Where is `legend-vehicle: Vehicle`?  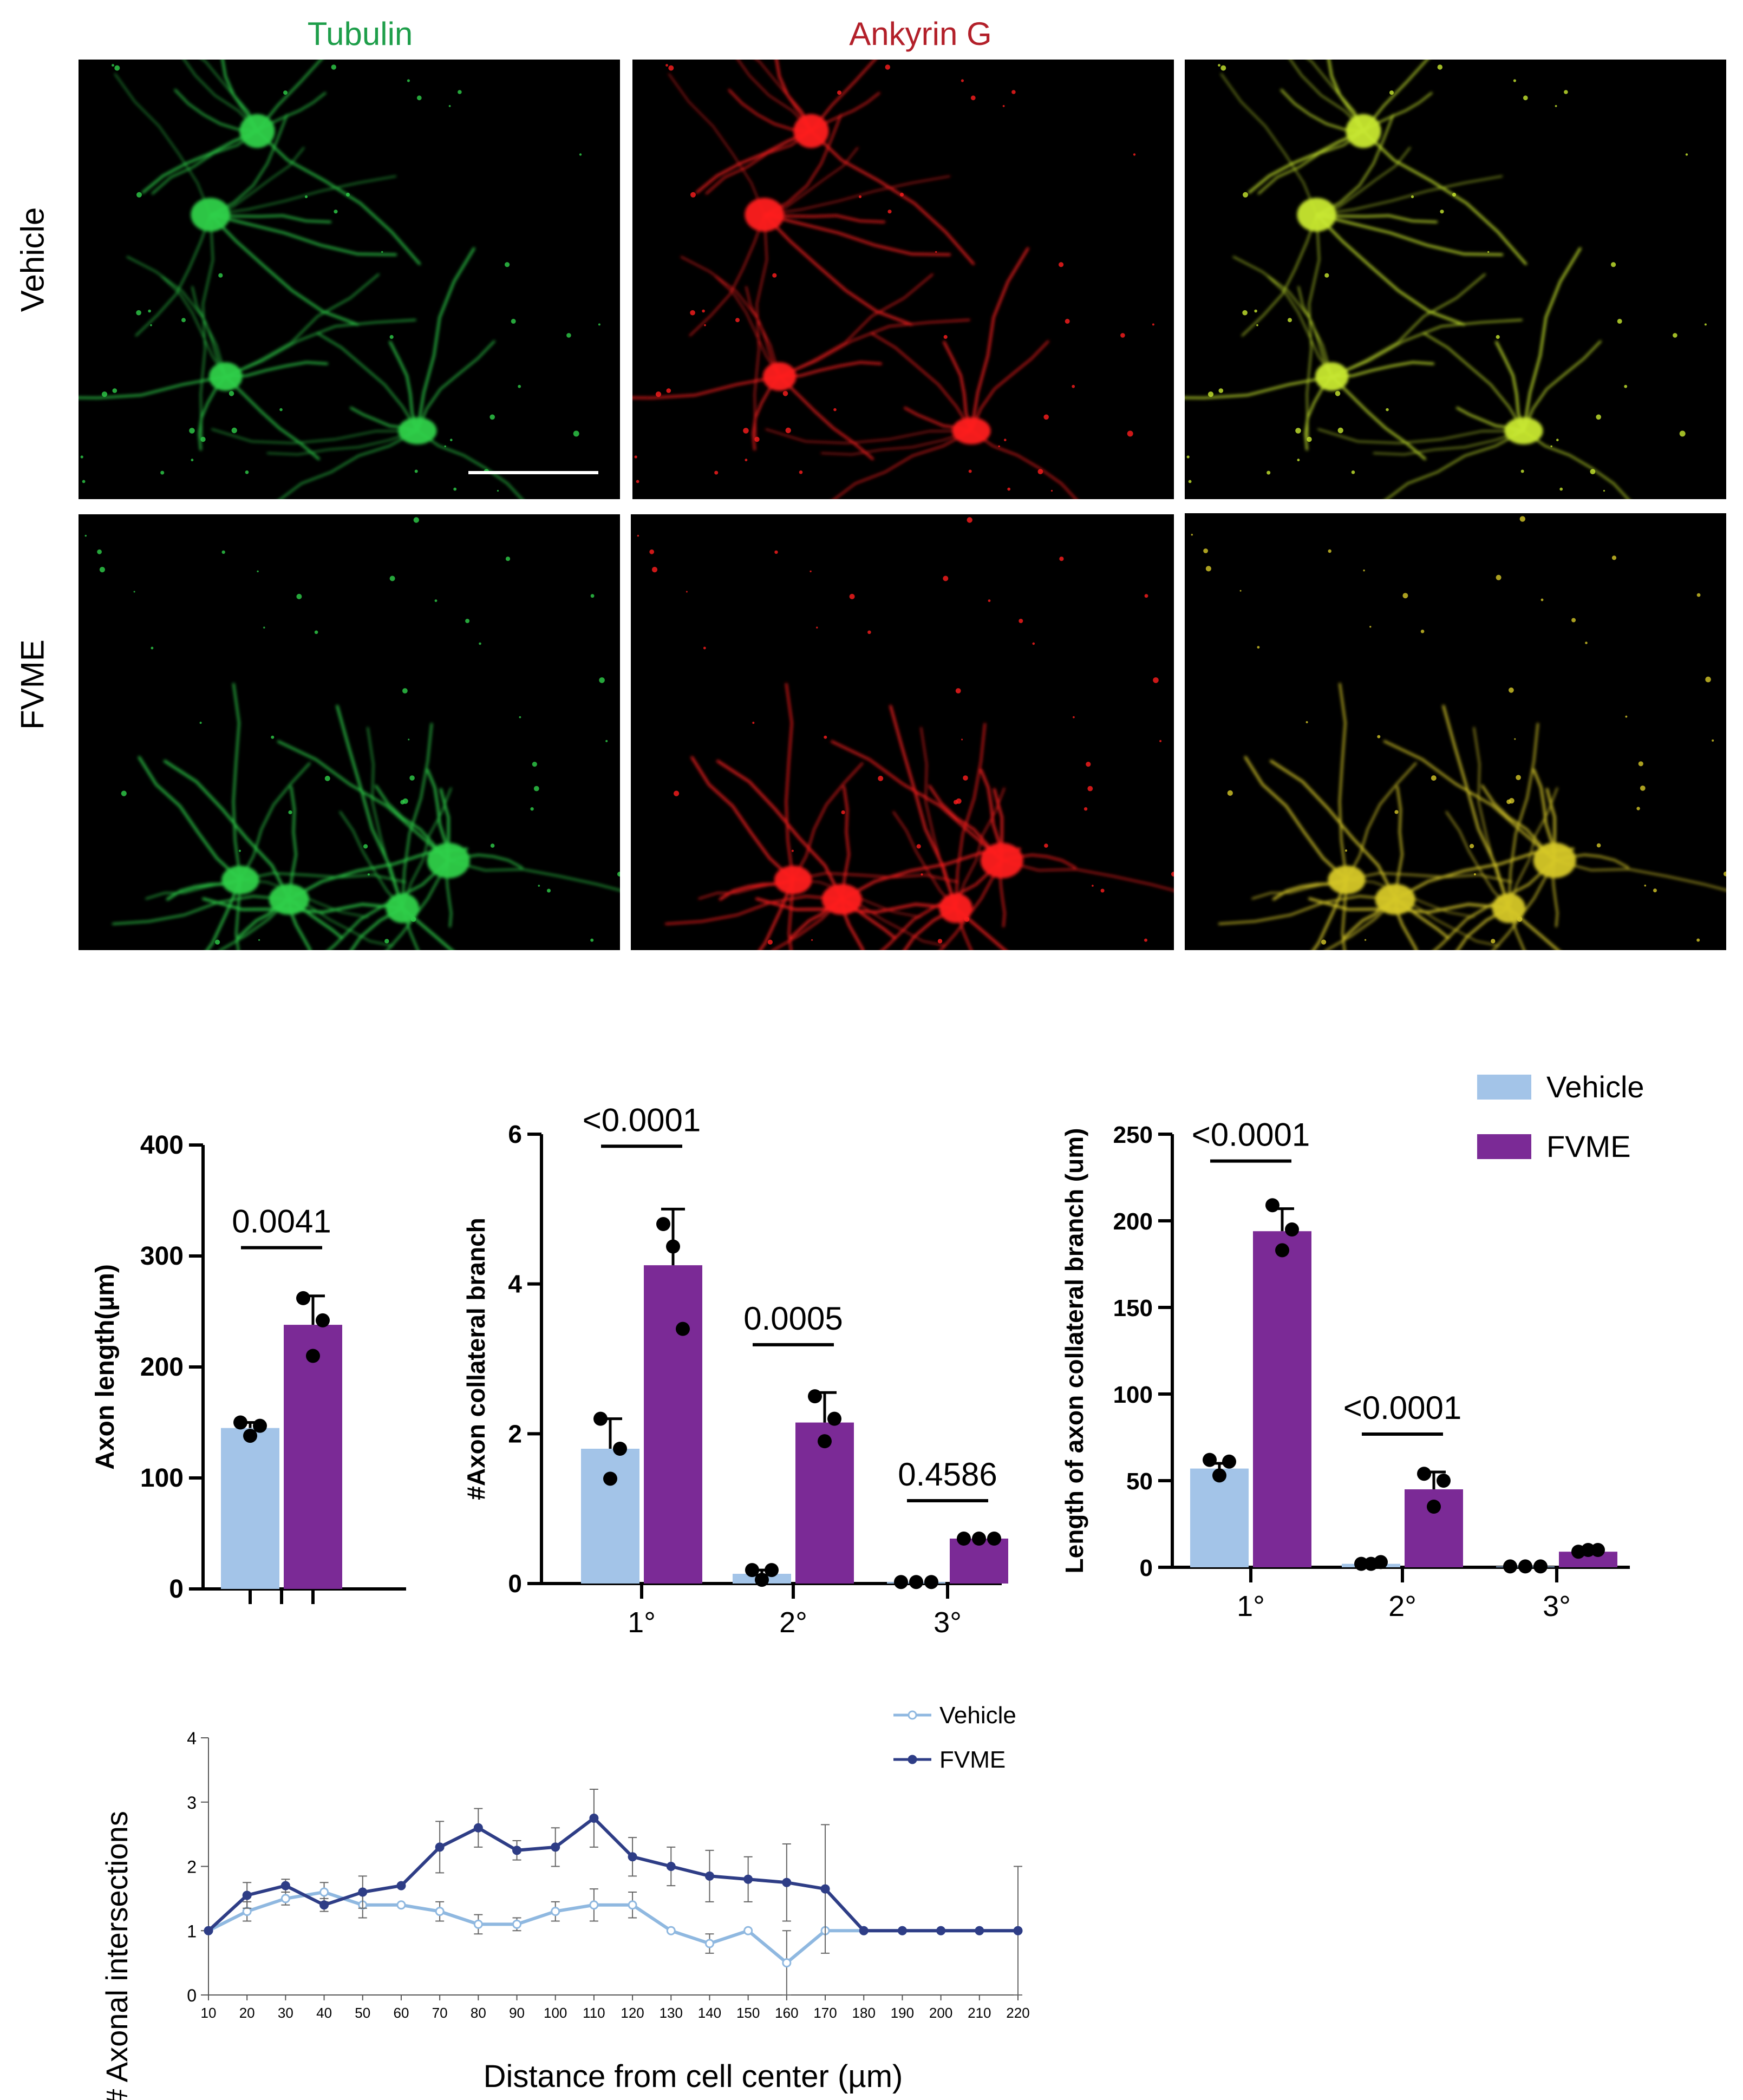 legend-vehicle: Vehicle is located at coordinates (1560, 1086).